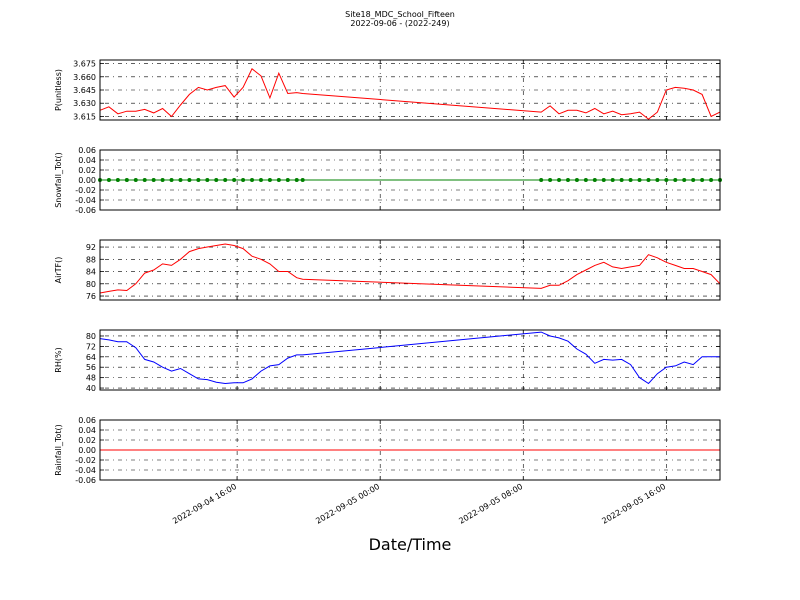 The image size is (800, 600). What do you see at coordinates (58, 270) in the screenshot?
I see `y-axis-label: AirTF()` at bounding box center [58, 270].